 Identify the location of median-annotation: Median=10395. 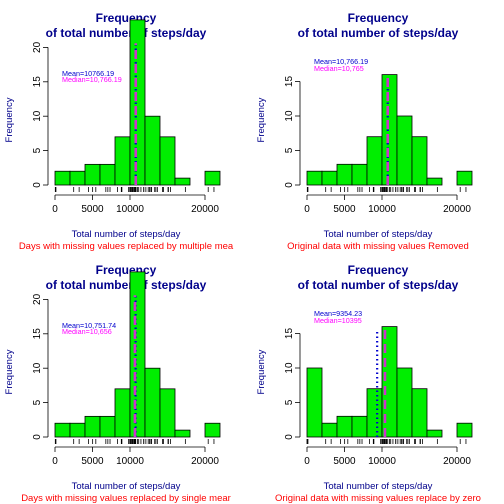
(338, 320).